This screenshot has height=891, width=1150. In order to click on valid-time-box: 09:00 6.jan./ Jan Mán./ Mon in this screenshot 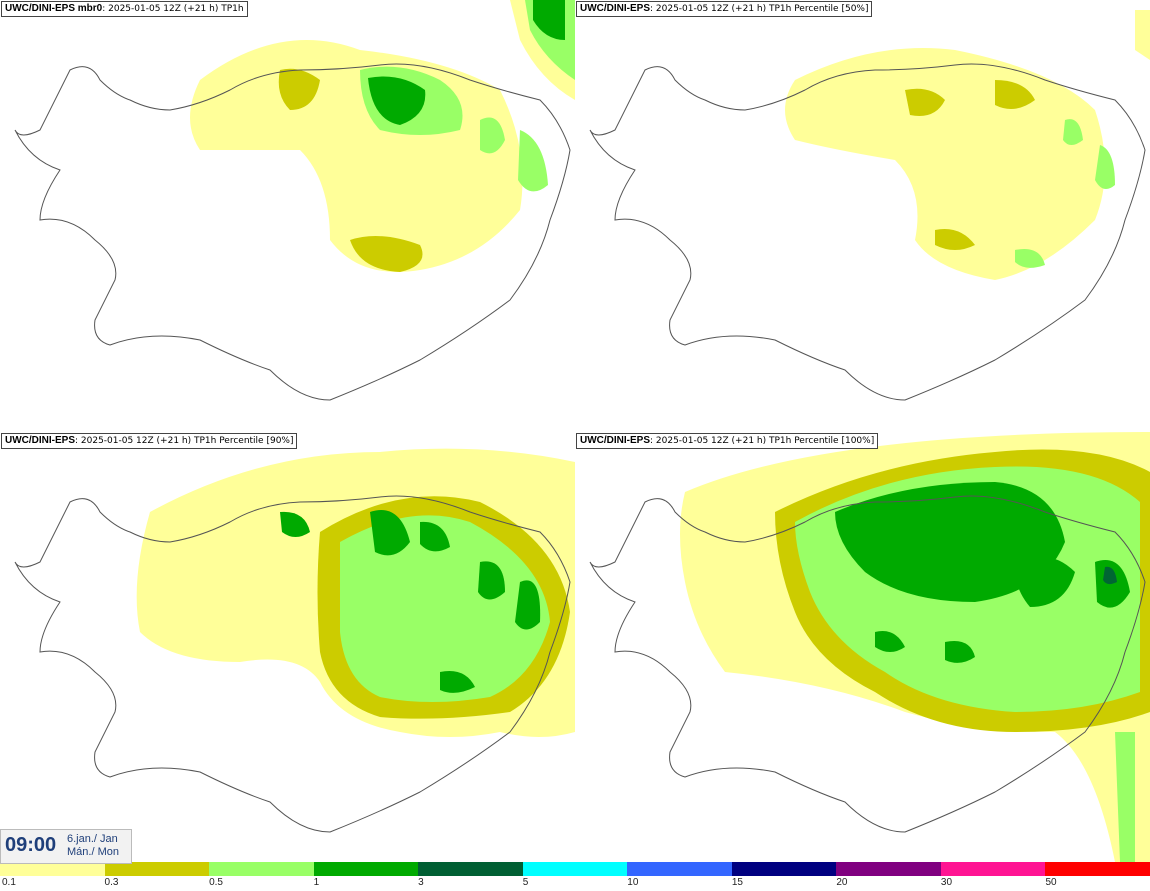, I will do `click(66, 846)`.